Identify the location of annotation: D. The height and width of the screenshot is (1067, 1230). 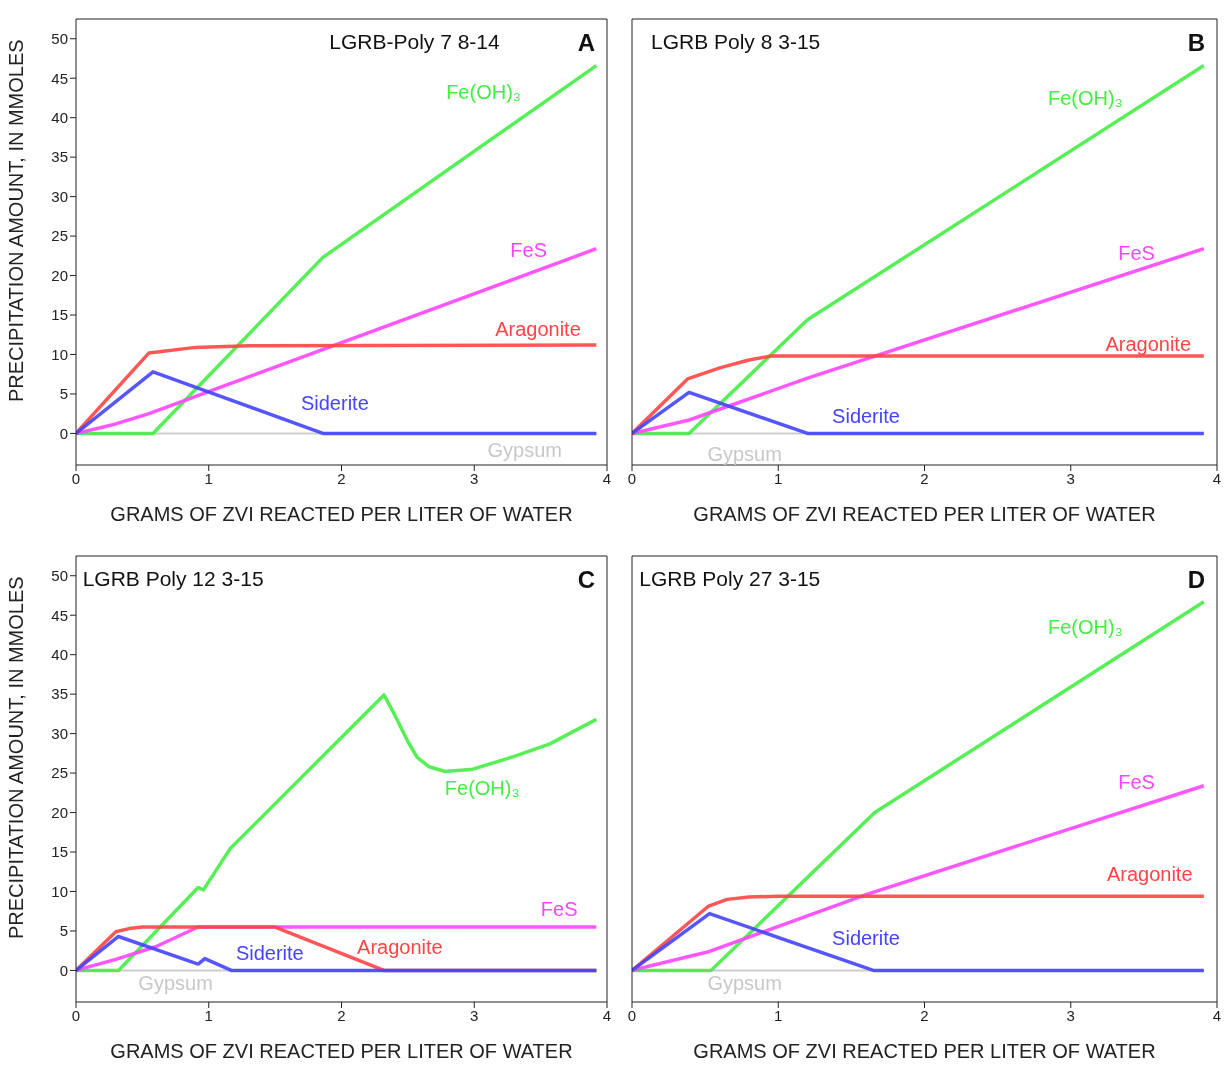
(1196, 579).